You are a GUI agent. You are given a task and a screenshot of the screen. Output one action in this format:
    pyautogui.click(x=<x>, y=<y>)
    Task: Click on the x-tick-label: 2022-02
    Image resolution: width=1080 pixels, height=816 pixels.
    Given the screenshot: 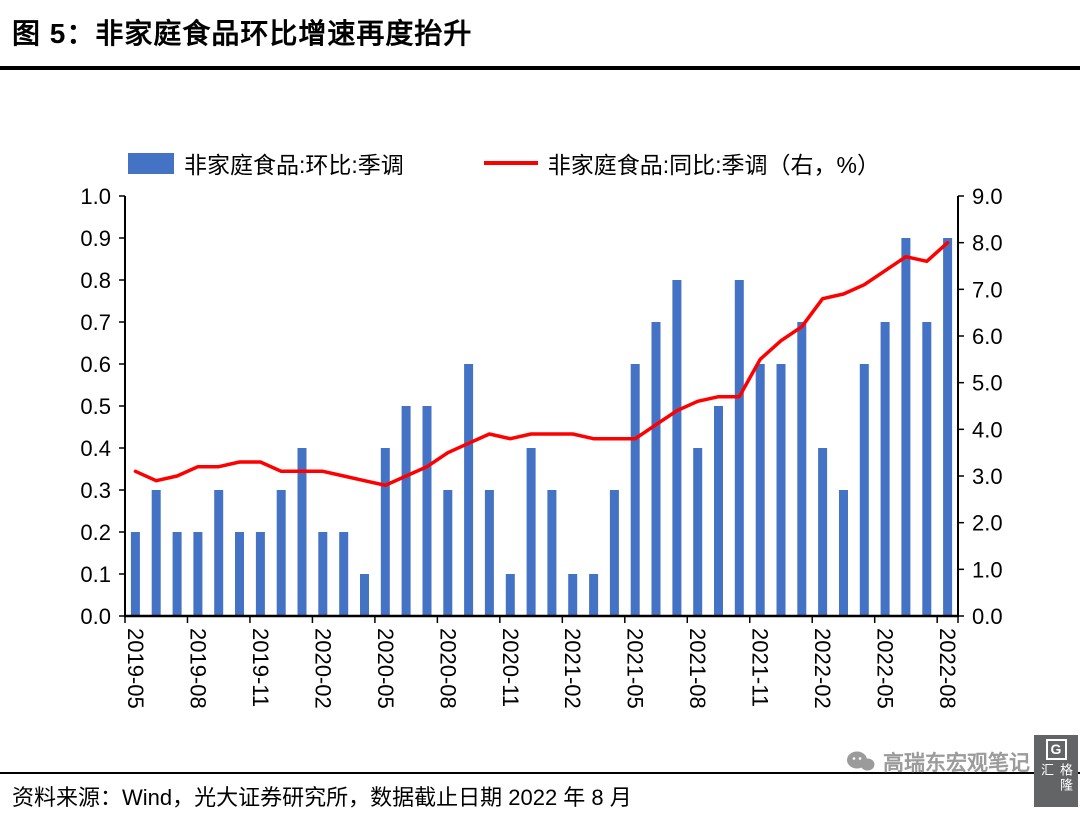 What is the action you would take?
    pyautogui.click(x=822, y=668)
    